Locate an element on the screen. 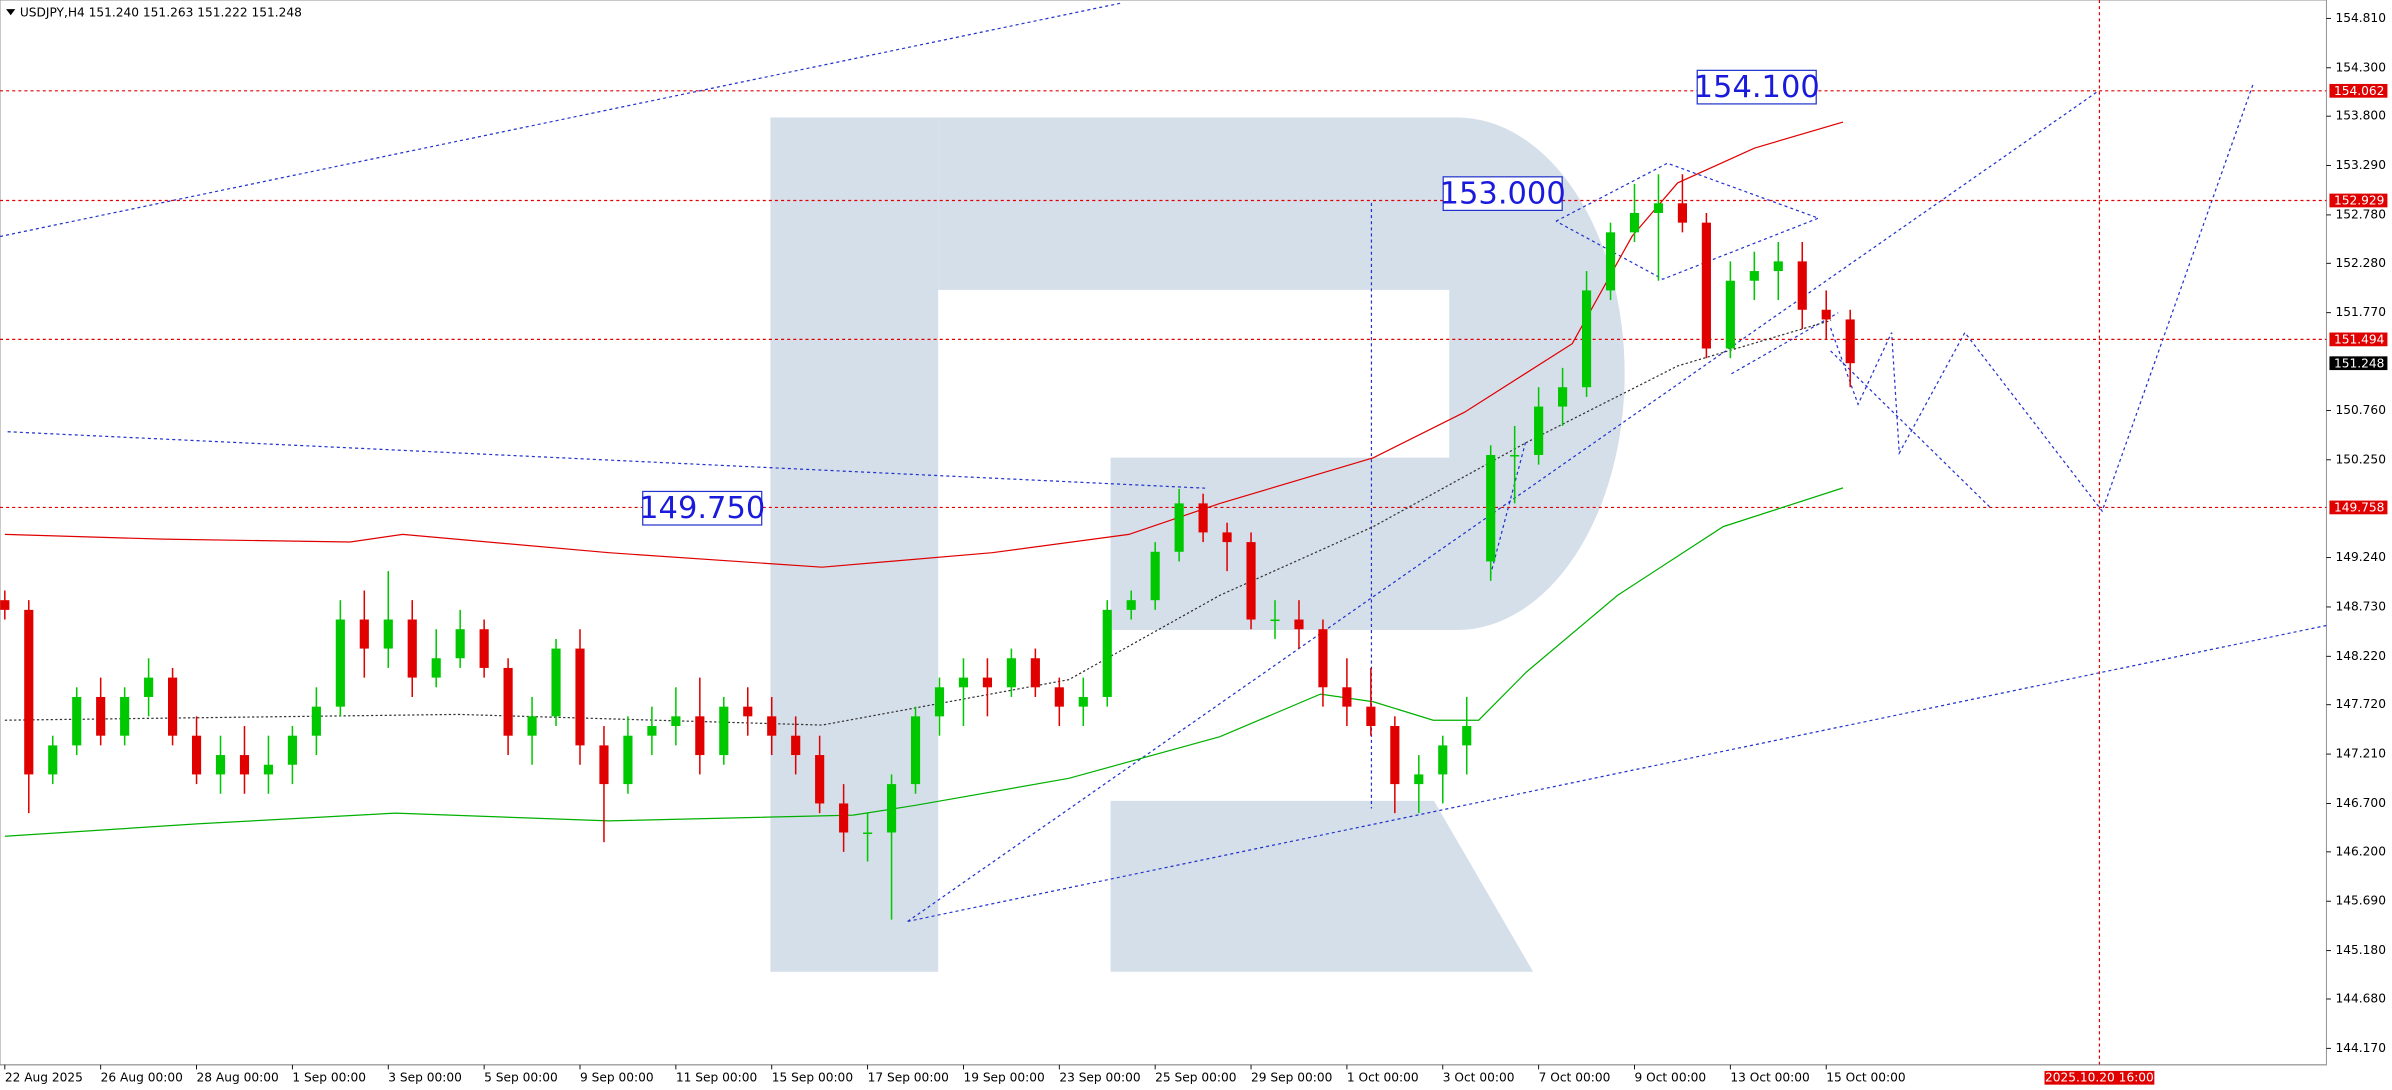  x-tick-label: 1 Oct 00:00 is located at coordinates (1383, 1077).